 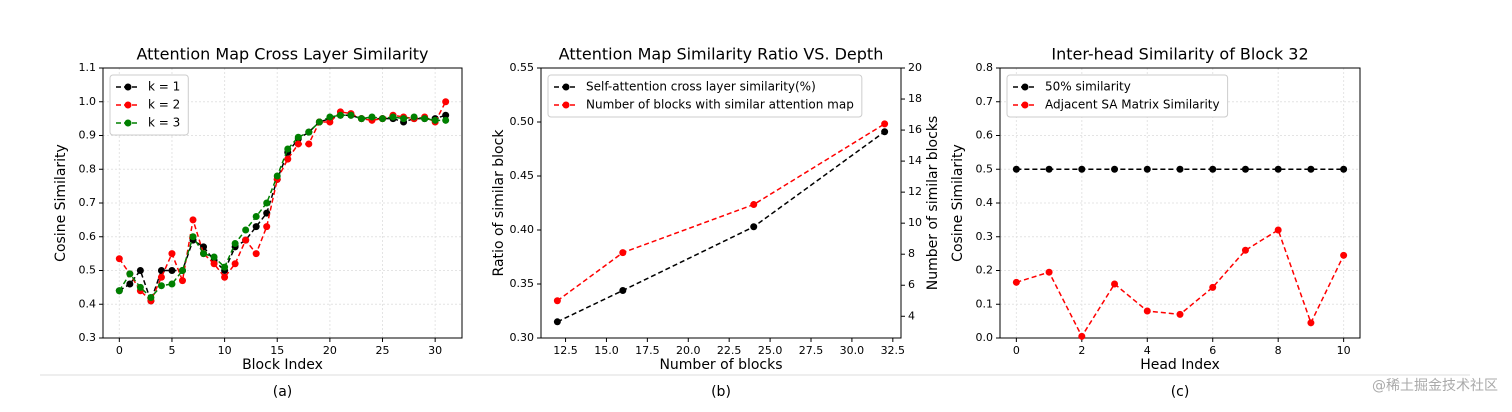 What do you see at coordinates (811, 350) in the screenshot?
I see `x-tick-label: 27.5` at bounding box center [811, 350].